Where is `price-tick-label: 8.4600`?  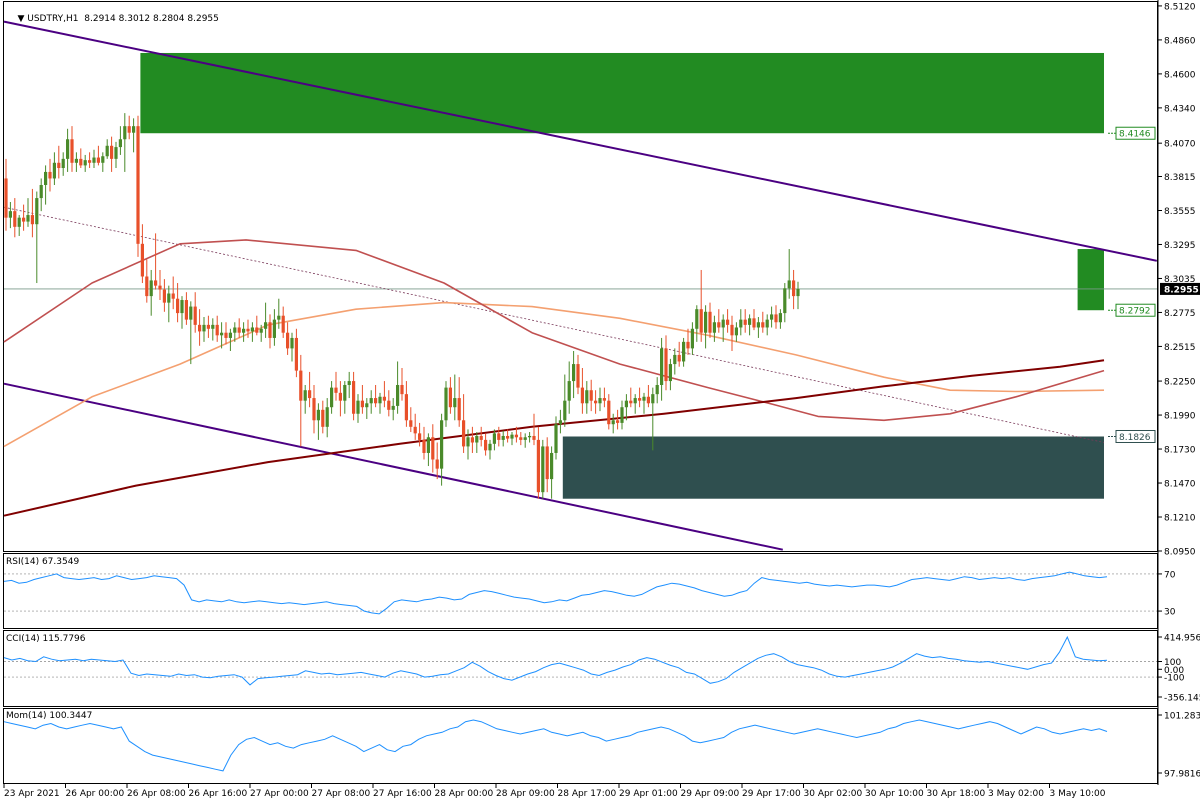
price-tick-label: 8.4600 is located at coordinates (1180, 75).